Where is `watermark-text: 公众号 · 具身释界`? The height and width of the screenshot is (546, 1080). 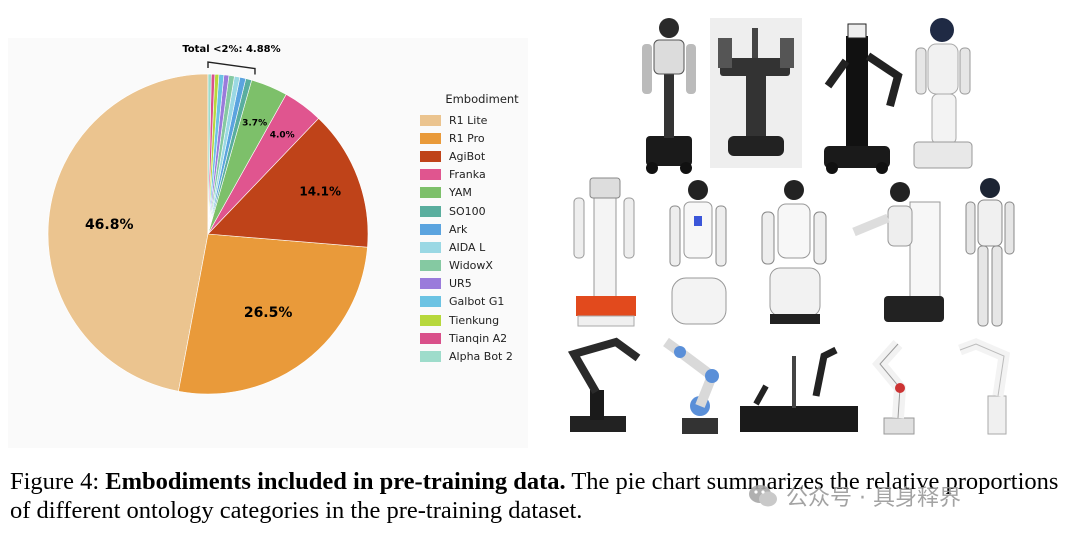
watermark-text: 公众号 · 具身释界 is located at coordinates (873, 498).